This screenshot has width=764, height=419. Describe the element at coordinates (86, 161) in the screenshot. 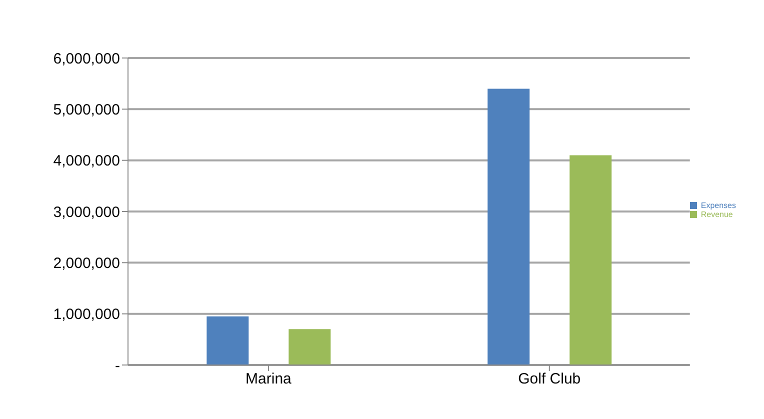

I see `y-tick-label: 4,000,000` at that location.